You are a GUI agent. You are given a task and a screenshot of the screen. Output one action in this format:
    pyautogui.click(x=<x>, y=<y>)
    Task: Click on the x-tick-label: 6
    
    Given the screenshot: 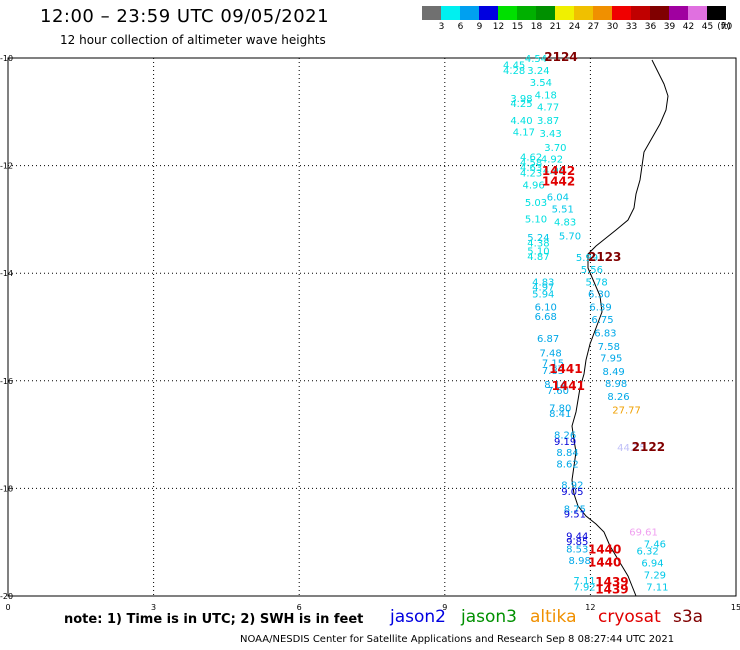 What is the action you would take?
    pyautogui.click(x=299, y=607)
    